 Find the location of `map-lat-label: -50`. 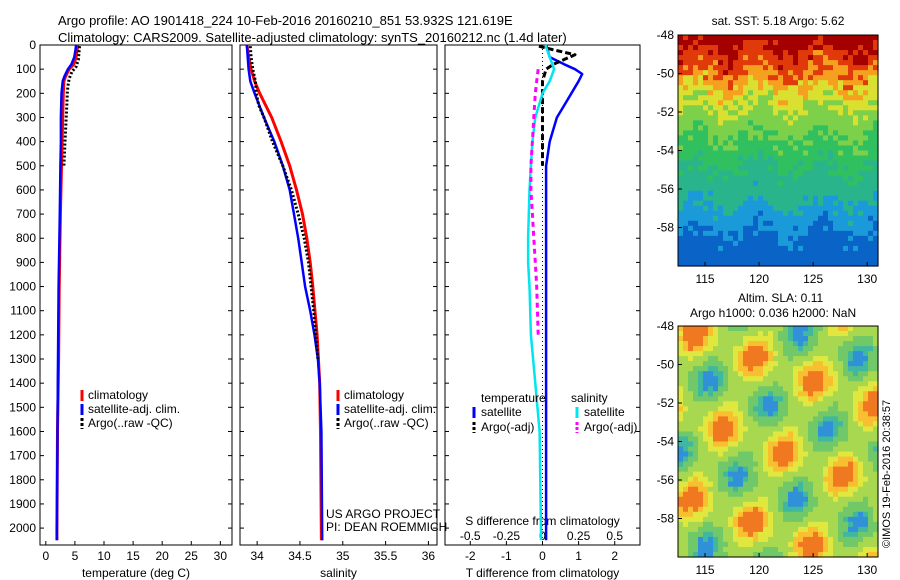

map-lat-label: -50 is located at coordinates (666, 365).